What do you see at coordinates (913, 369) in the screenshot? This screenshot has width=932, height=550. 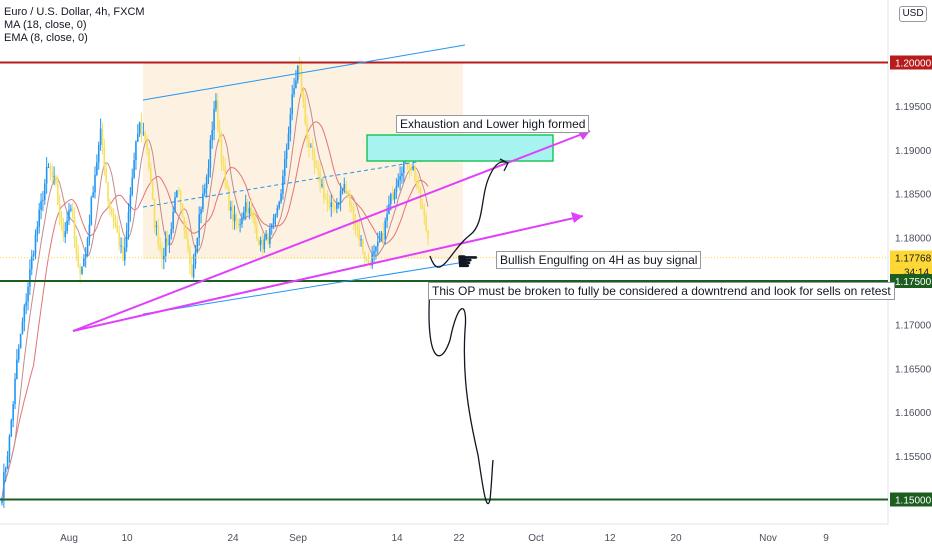 I see `price-tick-label: 1.16500` at bounding box center [913, 369].